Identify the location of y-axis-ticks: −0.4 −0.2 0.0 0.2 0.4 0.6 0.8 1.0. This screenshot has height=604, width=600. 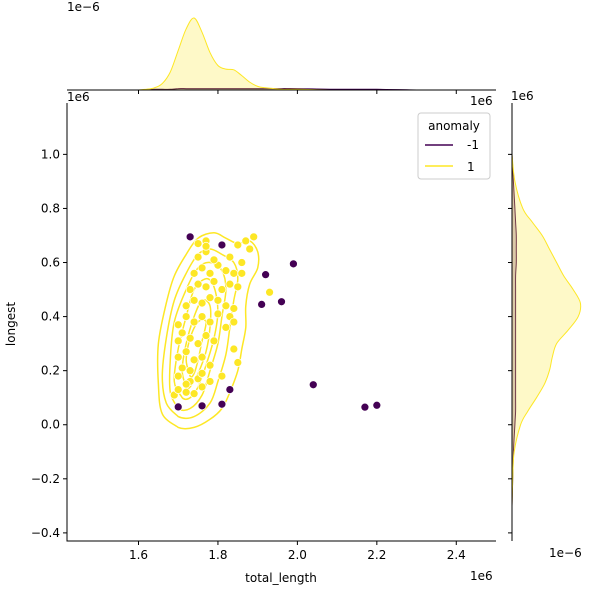
(49, 343).